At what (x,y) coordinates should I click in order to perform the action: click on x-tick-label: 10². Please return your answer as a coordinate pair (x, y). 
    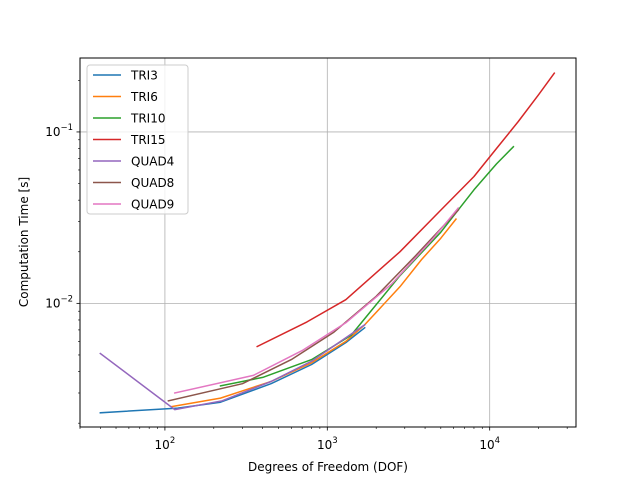
    Looking at the image, I should click on (165, 444).